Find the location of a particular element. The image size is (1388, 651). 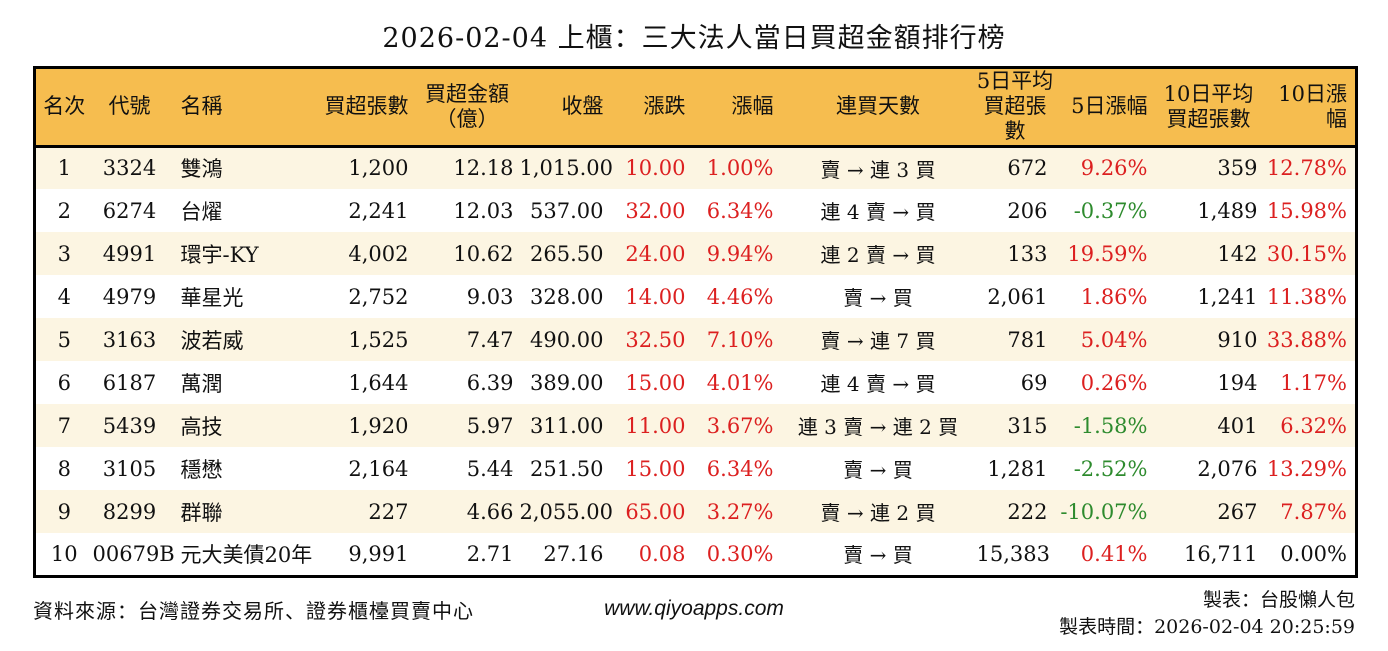

col-header-avg5: 5日平均 買超張數 is located at coordinates (1015, 107).